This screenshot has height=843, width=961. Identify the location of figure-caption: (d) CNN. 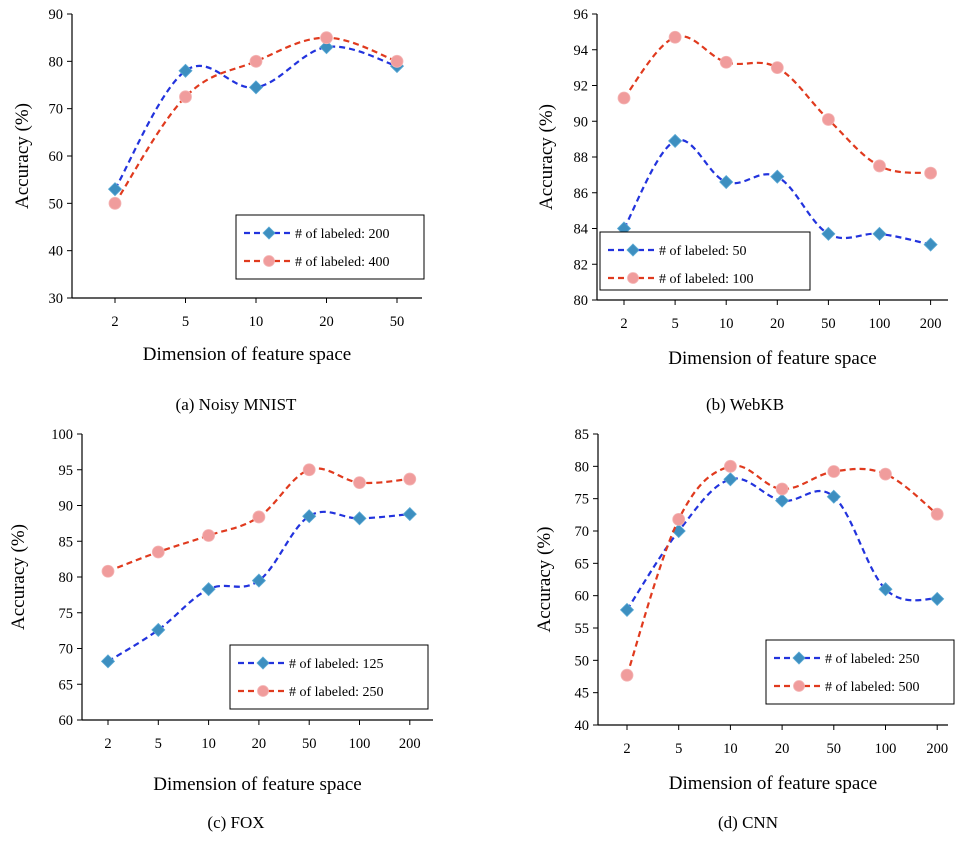
(748, 822).